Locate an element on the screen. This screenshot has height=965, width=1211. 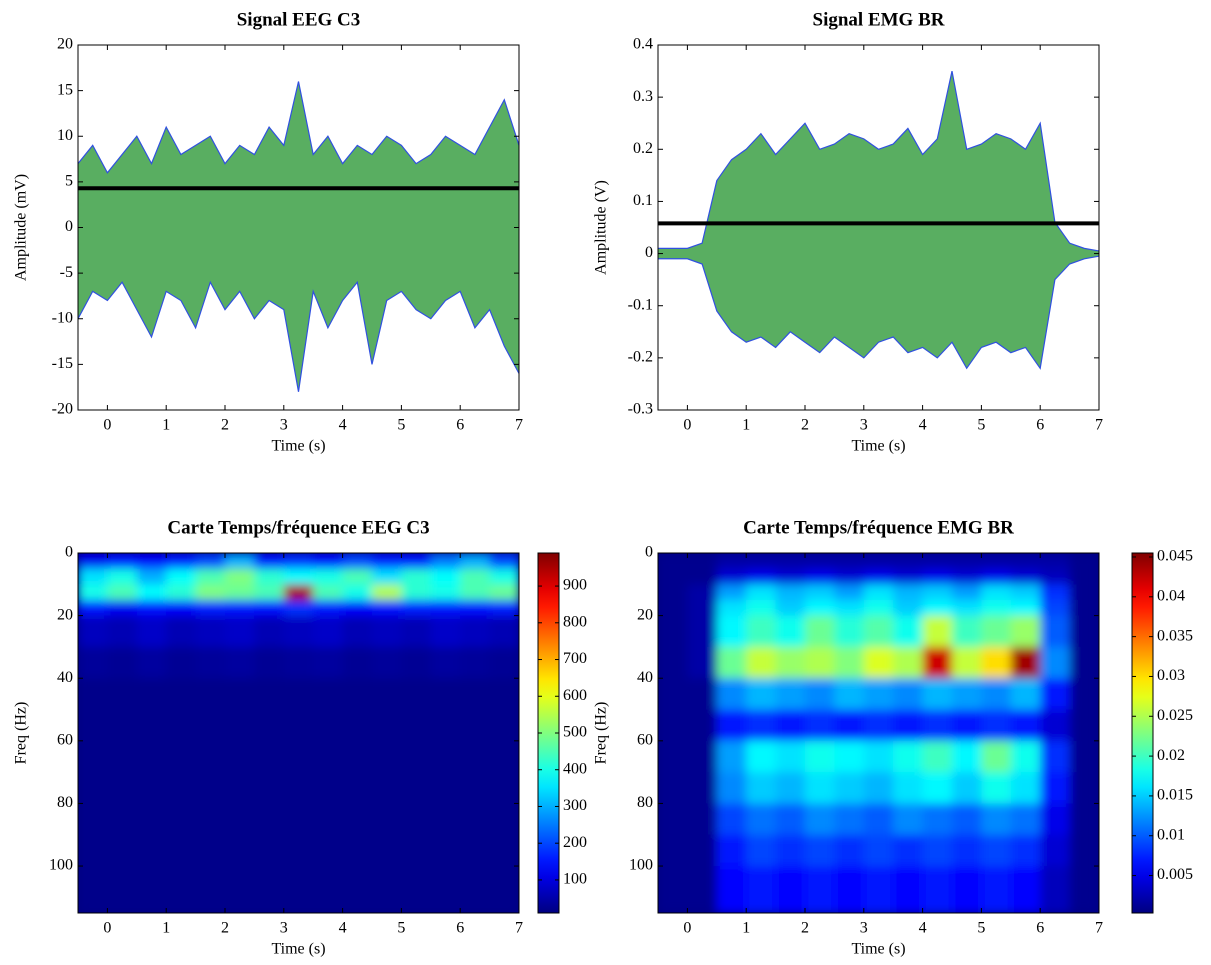
y-tick-label: -0.2 is located at coordinates (640, 357).